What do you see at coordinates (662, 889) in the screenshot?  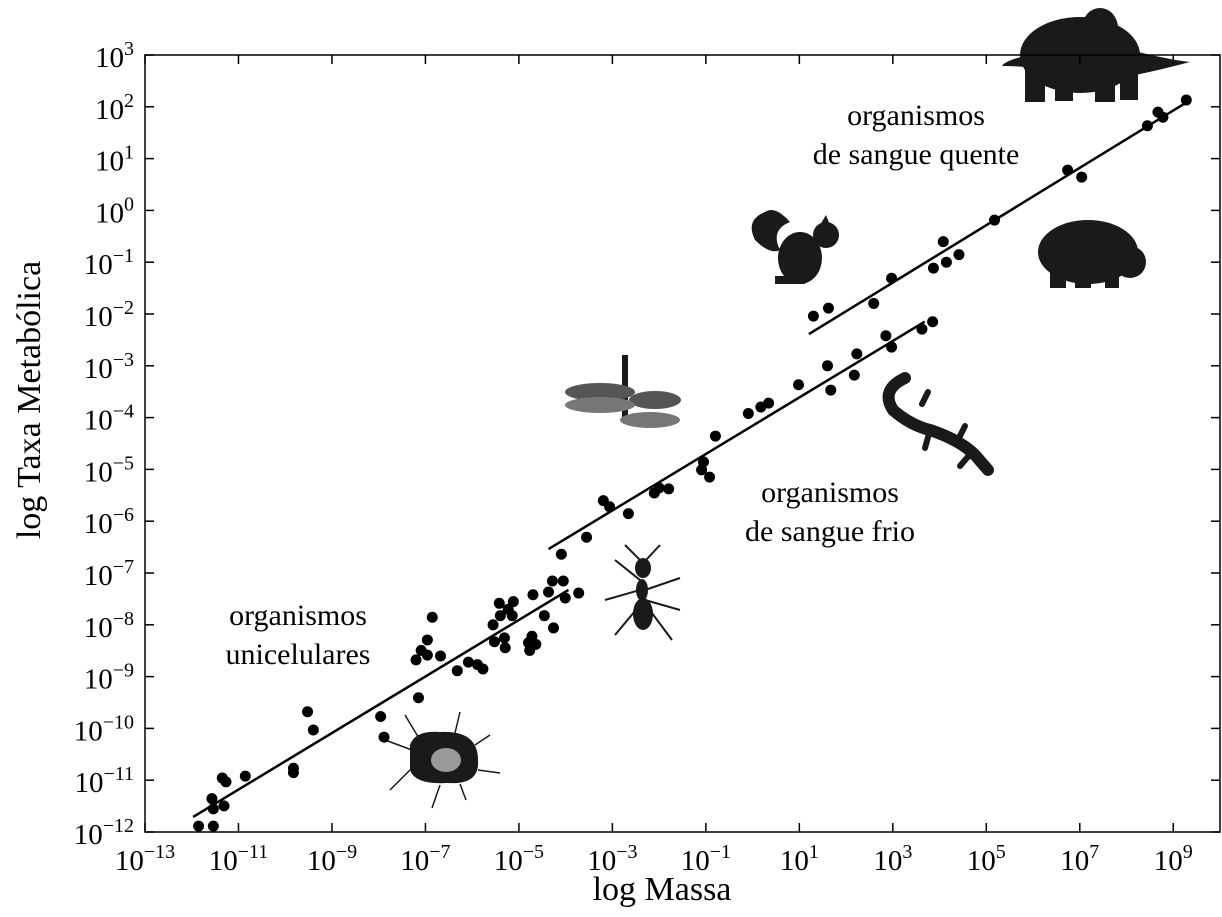 I see `x-axis-label: log Massa` at bounding box center [662, 889].